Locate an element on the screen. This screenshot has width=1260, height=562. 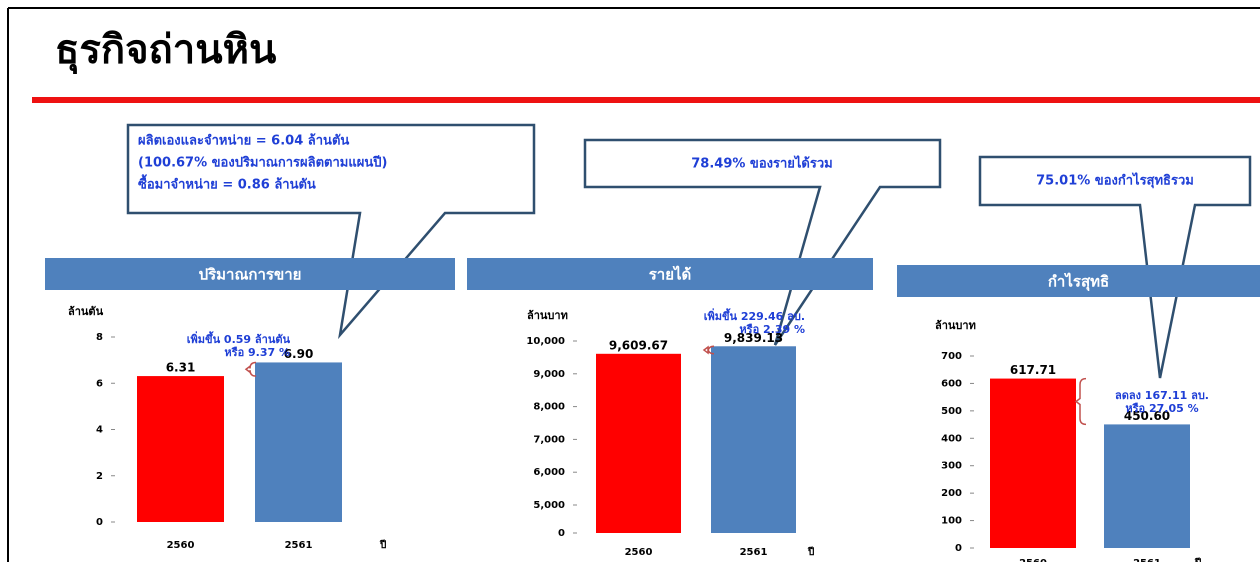
y-tick-label: 400 is located at coordinates (951, 438).